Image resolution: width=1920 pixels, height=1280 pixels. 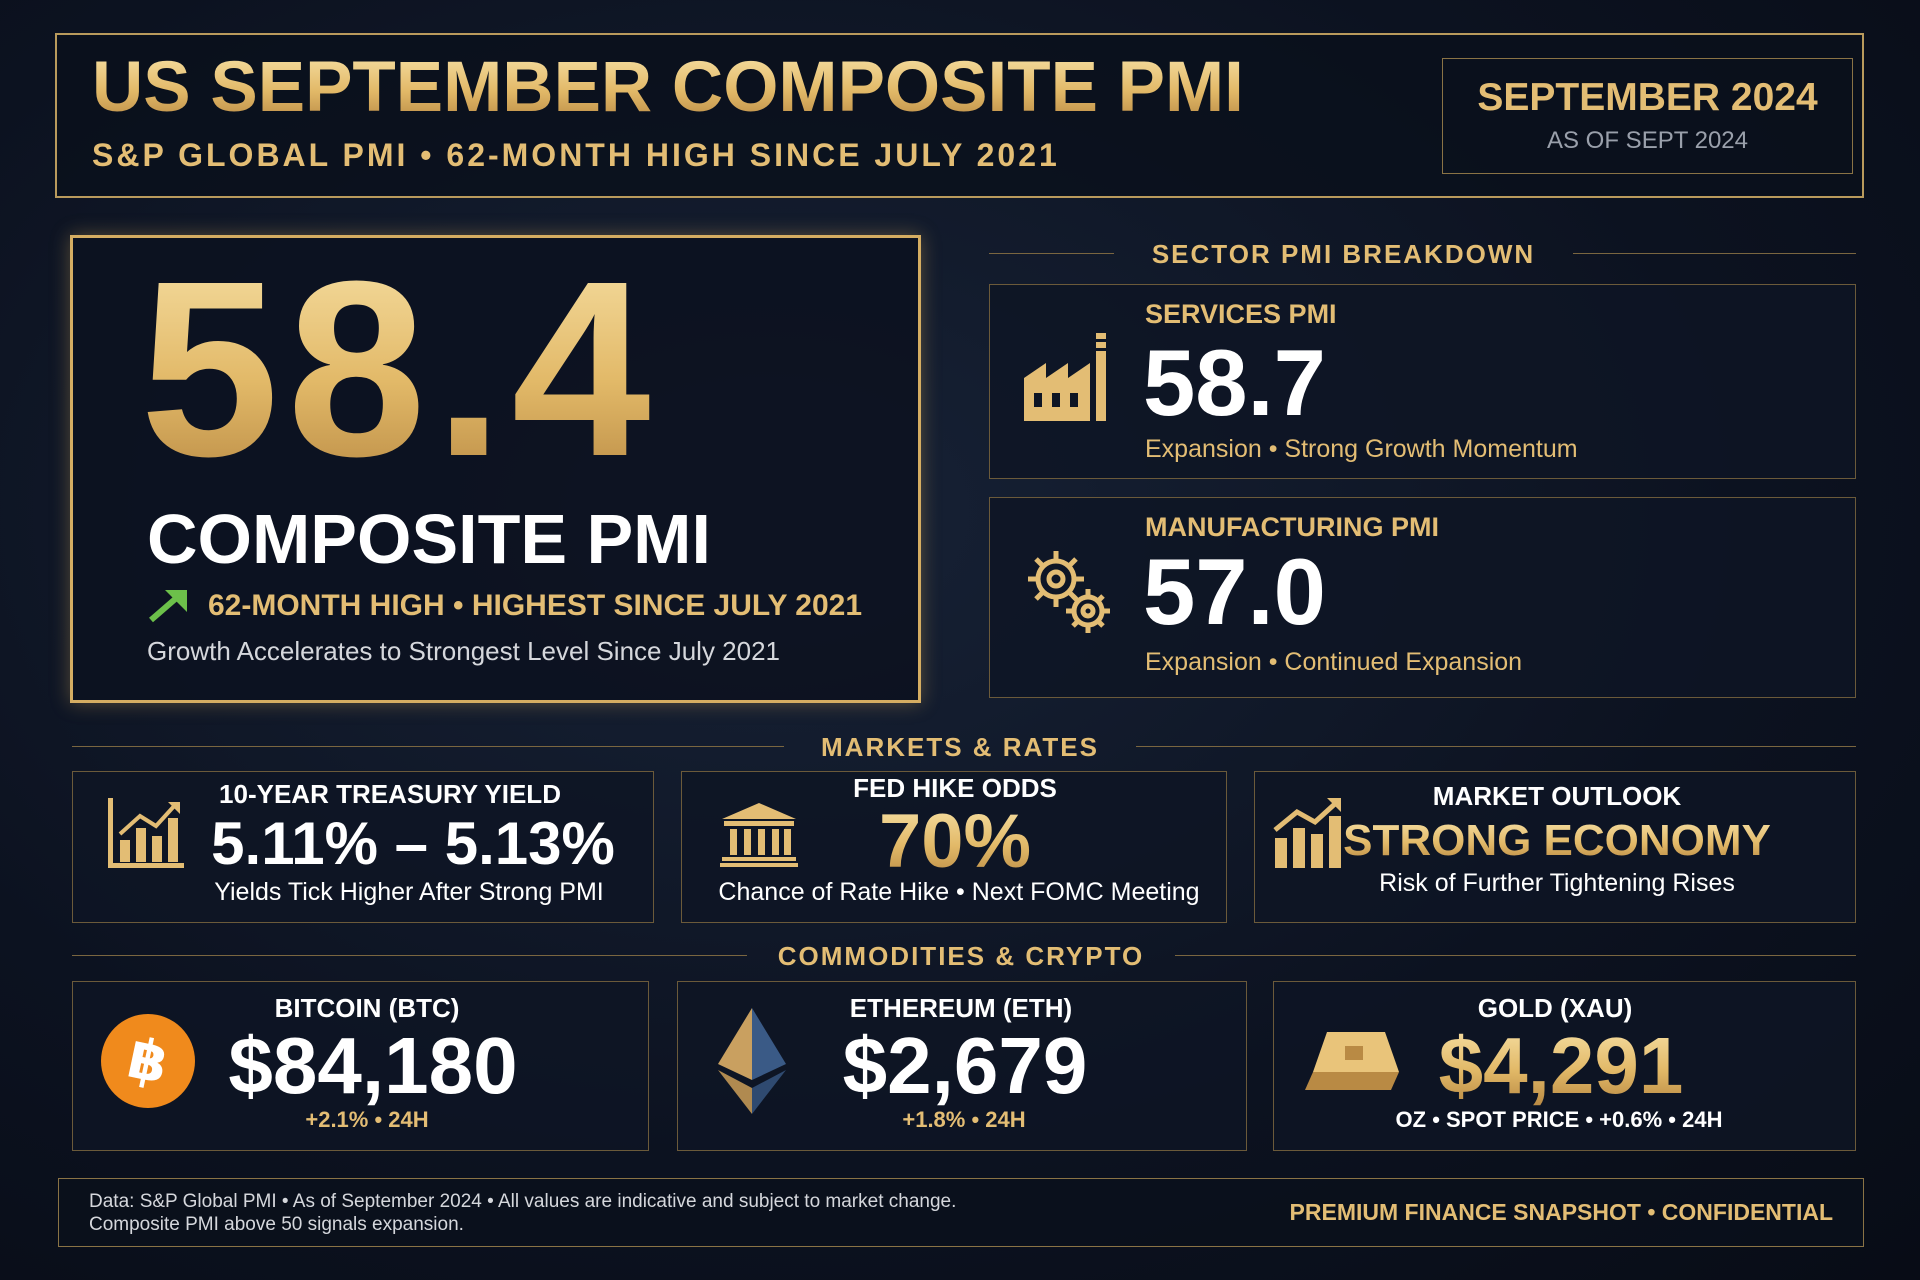 What do you see at coordinates (955, 788) in the screenshot?
I see `market-label: FED HIKE ODDS` at bounding box center [955, 788].